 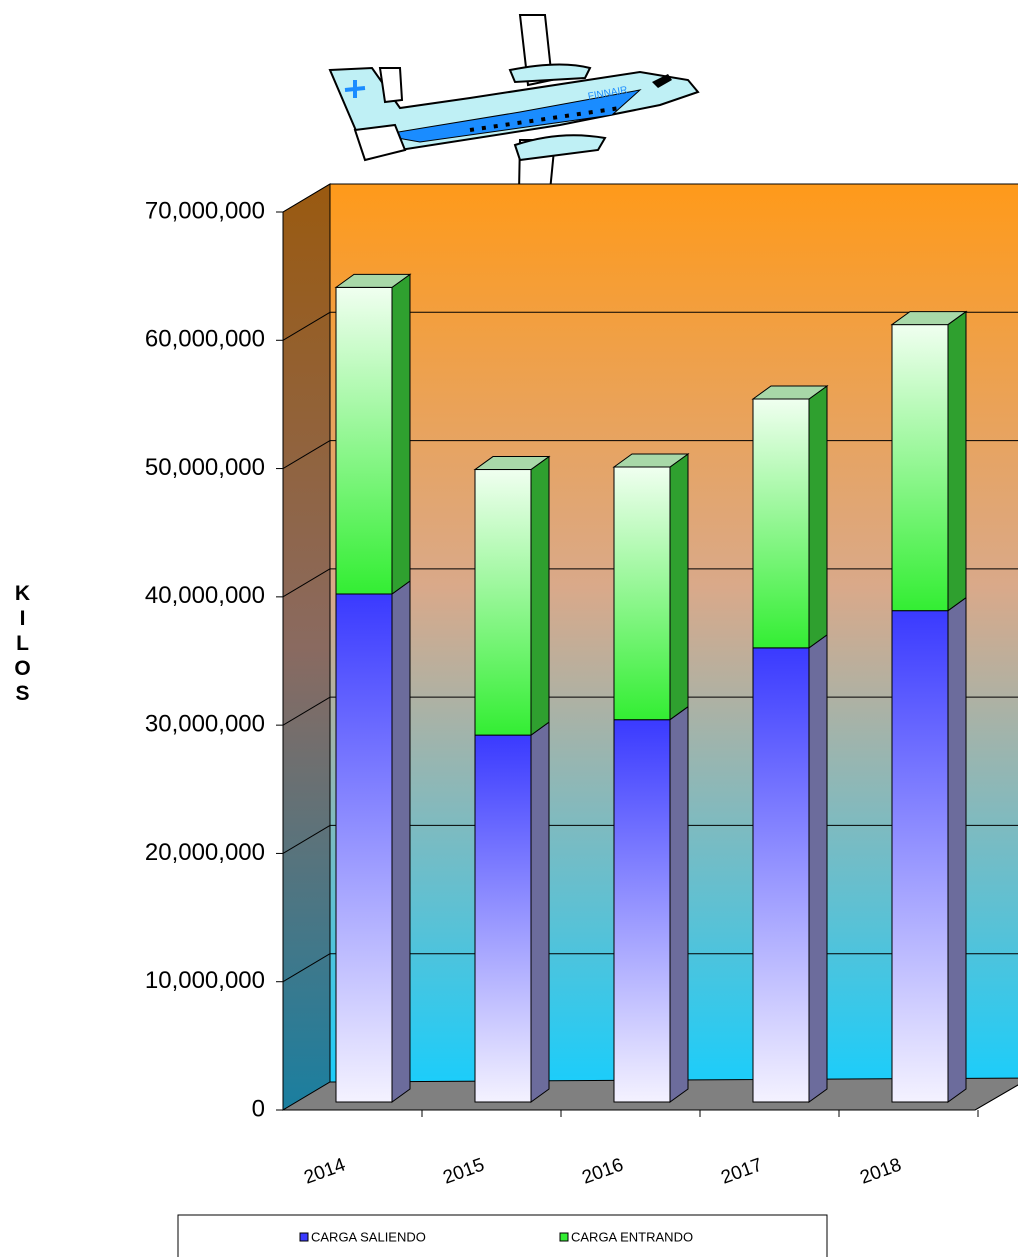 I want to click on x-tick-label: 2015, so click(x=463, y=1171).